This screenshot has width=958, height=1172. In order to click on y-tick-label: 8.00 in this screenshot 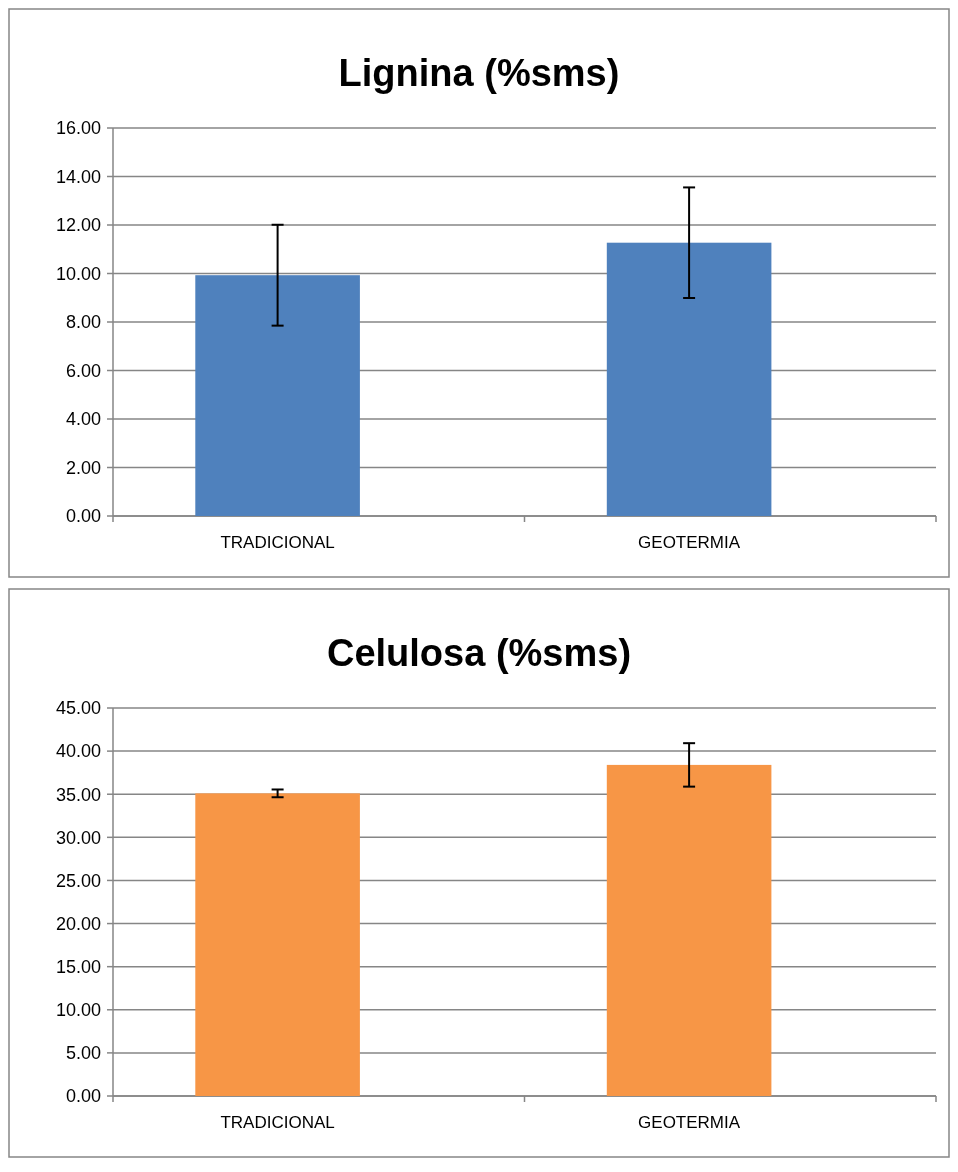, I will do `click(83, 322)`.